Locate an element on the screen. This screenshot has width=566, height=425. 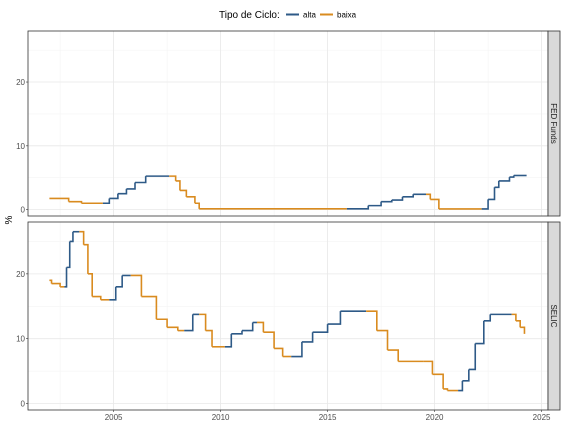
legend-title: Tipo de Ciclo: is located at coordinates (249, 15).